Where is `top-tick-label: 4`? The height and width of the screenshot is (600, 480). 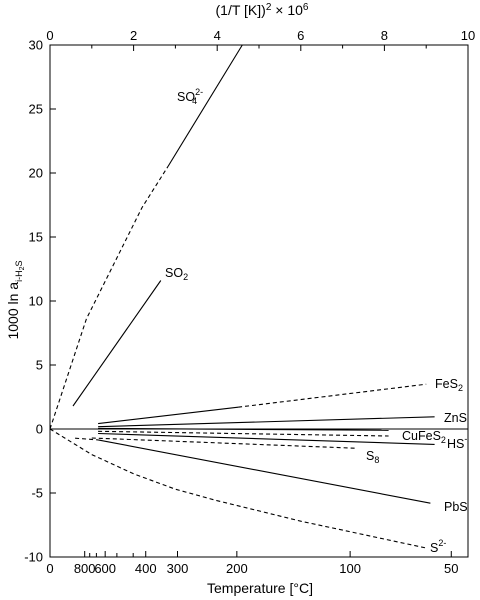
top-tick-label: 4 is located at coordinates (217, 35).